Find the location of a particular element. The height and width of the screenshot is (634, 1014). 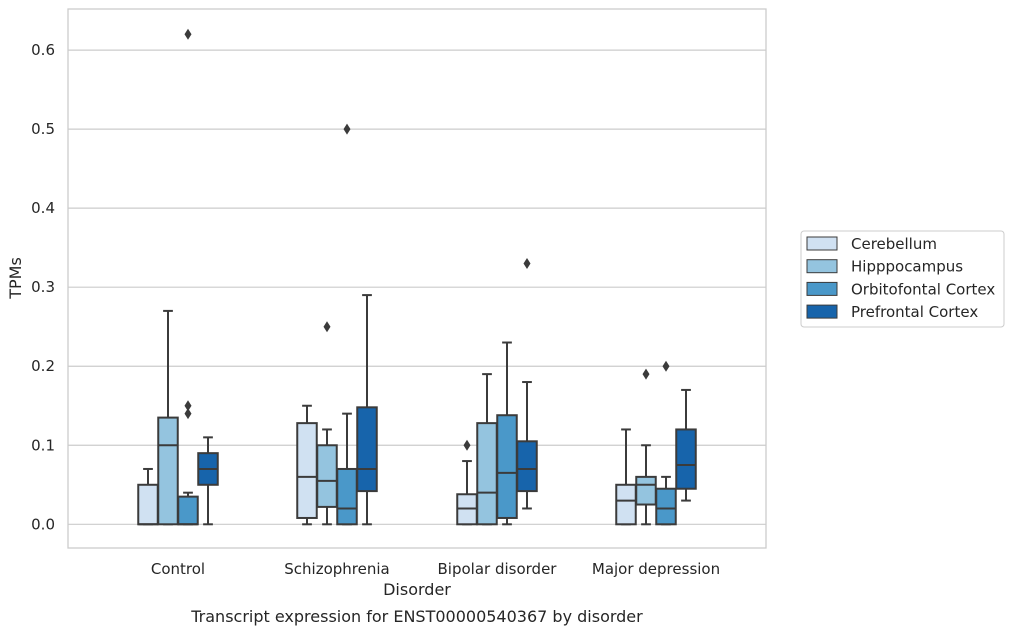

x-tick-label: Major depression is located at coordinates (656, 569).